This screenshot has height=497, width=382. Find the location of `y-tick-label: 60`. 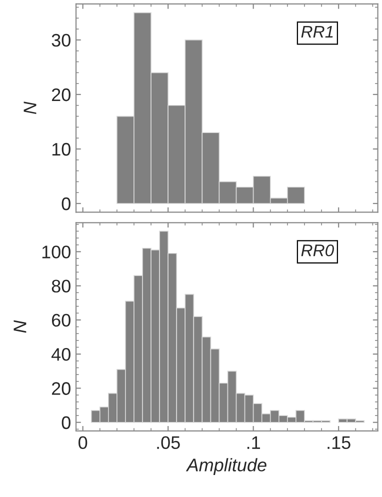

y-tick-label: 60 is located at coordinates (61, 320).